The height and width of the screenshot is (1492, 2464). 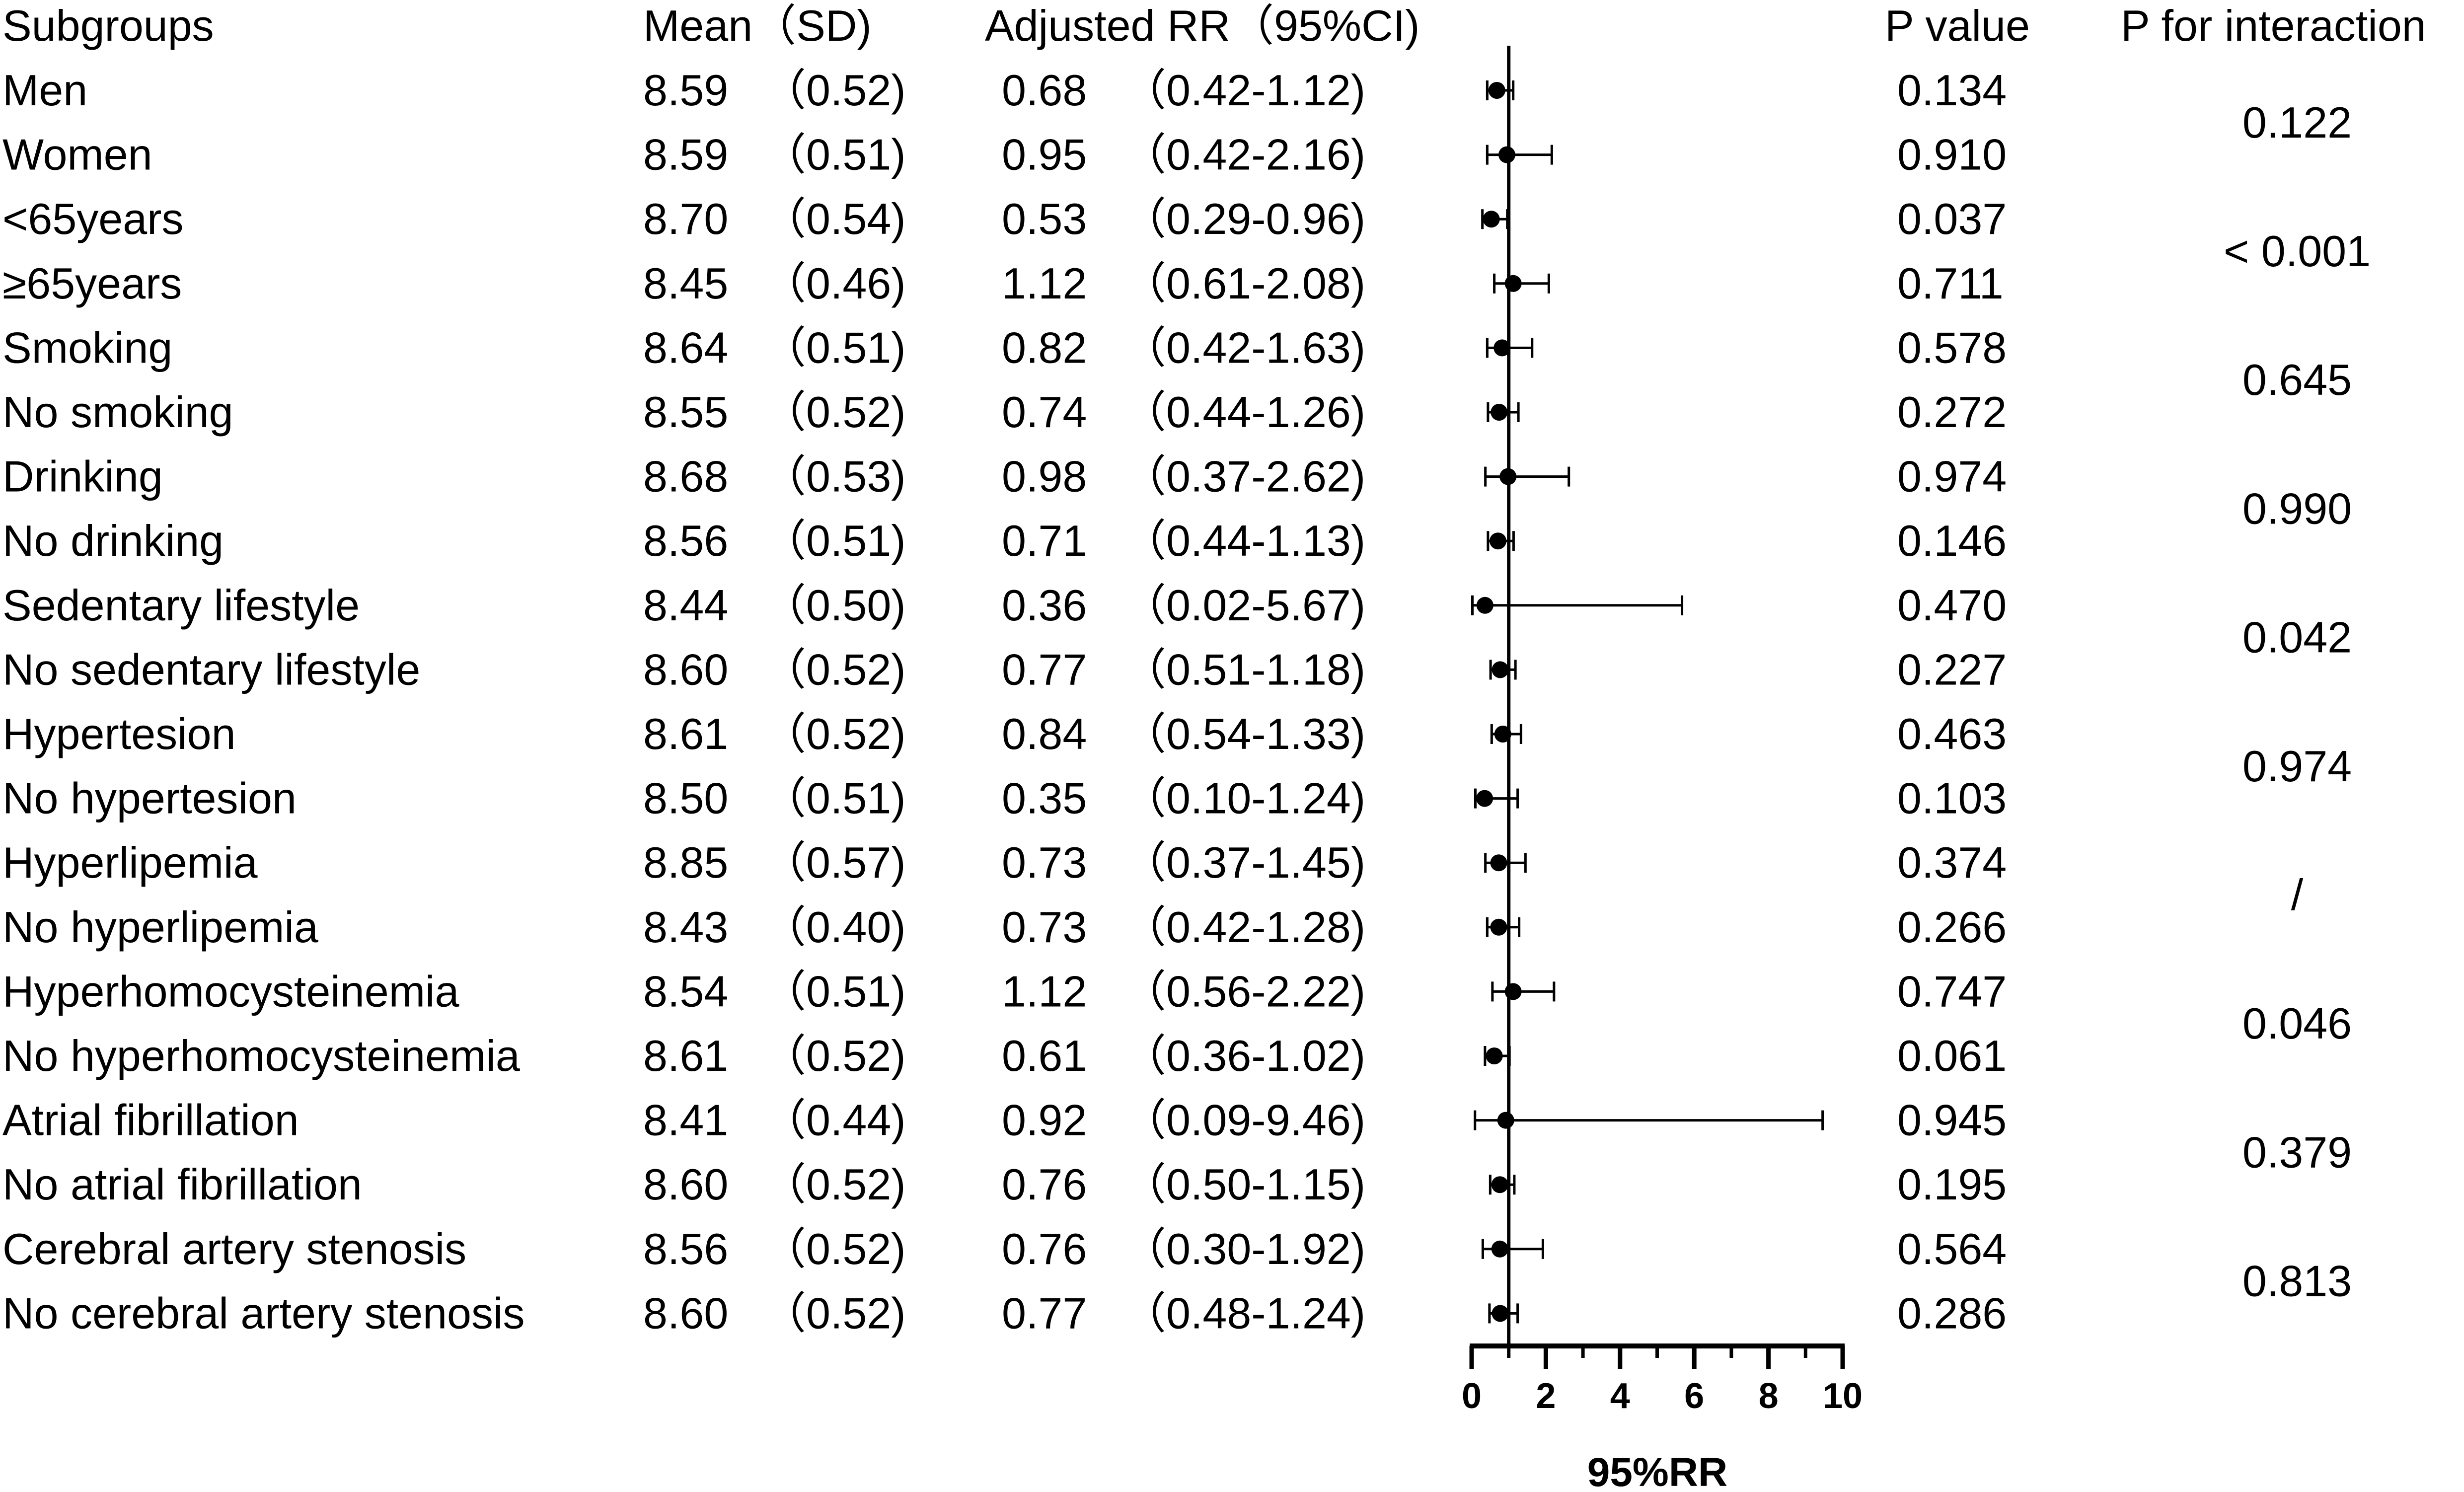 What do you see at coordinates (130, 862) in the screenshot?
I see `row-label: Hyperlipemia` at bounding box center [130, 862].